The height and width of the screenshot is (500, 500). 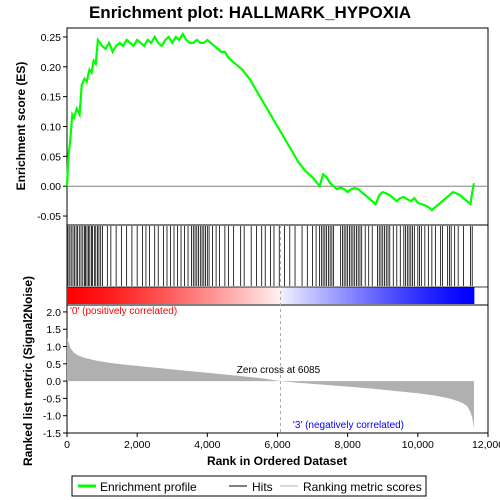 What do you see at coordinates (362, 487) in the screenshot?
I see `legend-label-metric: Ranking metric scores` at bounding box center [362, 487].